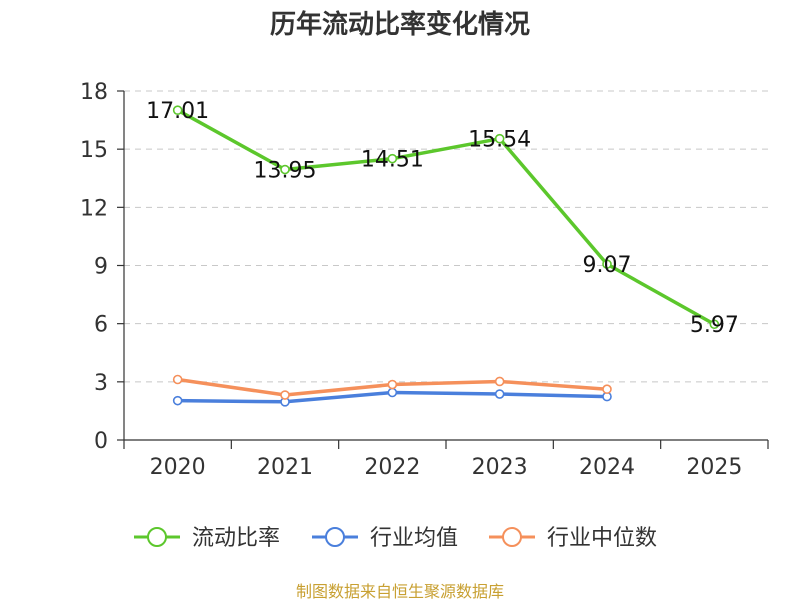  What do you see at coordinates (94, 150) in the screenshot?
I see `y-tick-label: 15` at bounding box center [94, 150].